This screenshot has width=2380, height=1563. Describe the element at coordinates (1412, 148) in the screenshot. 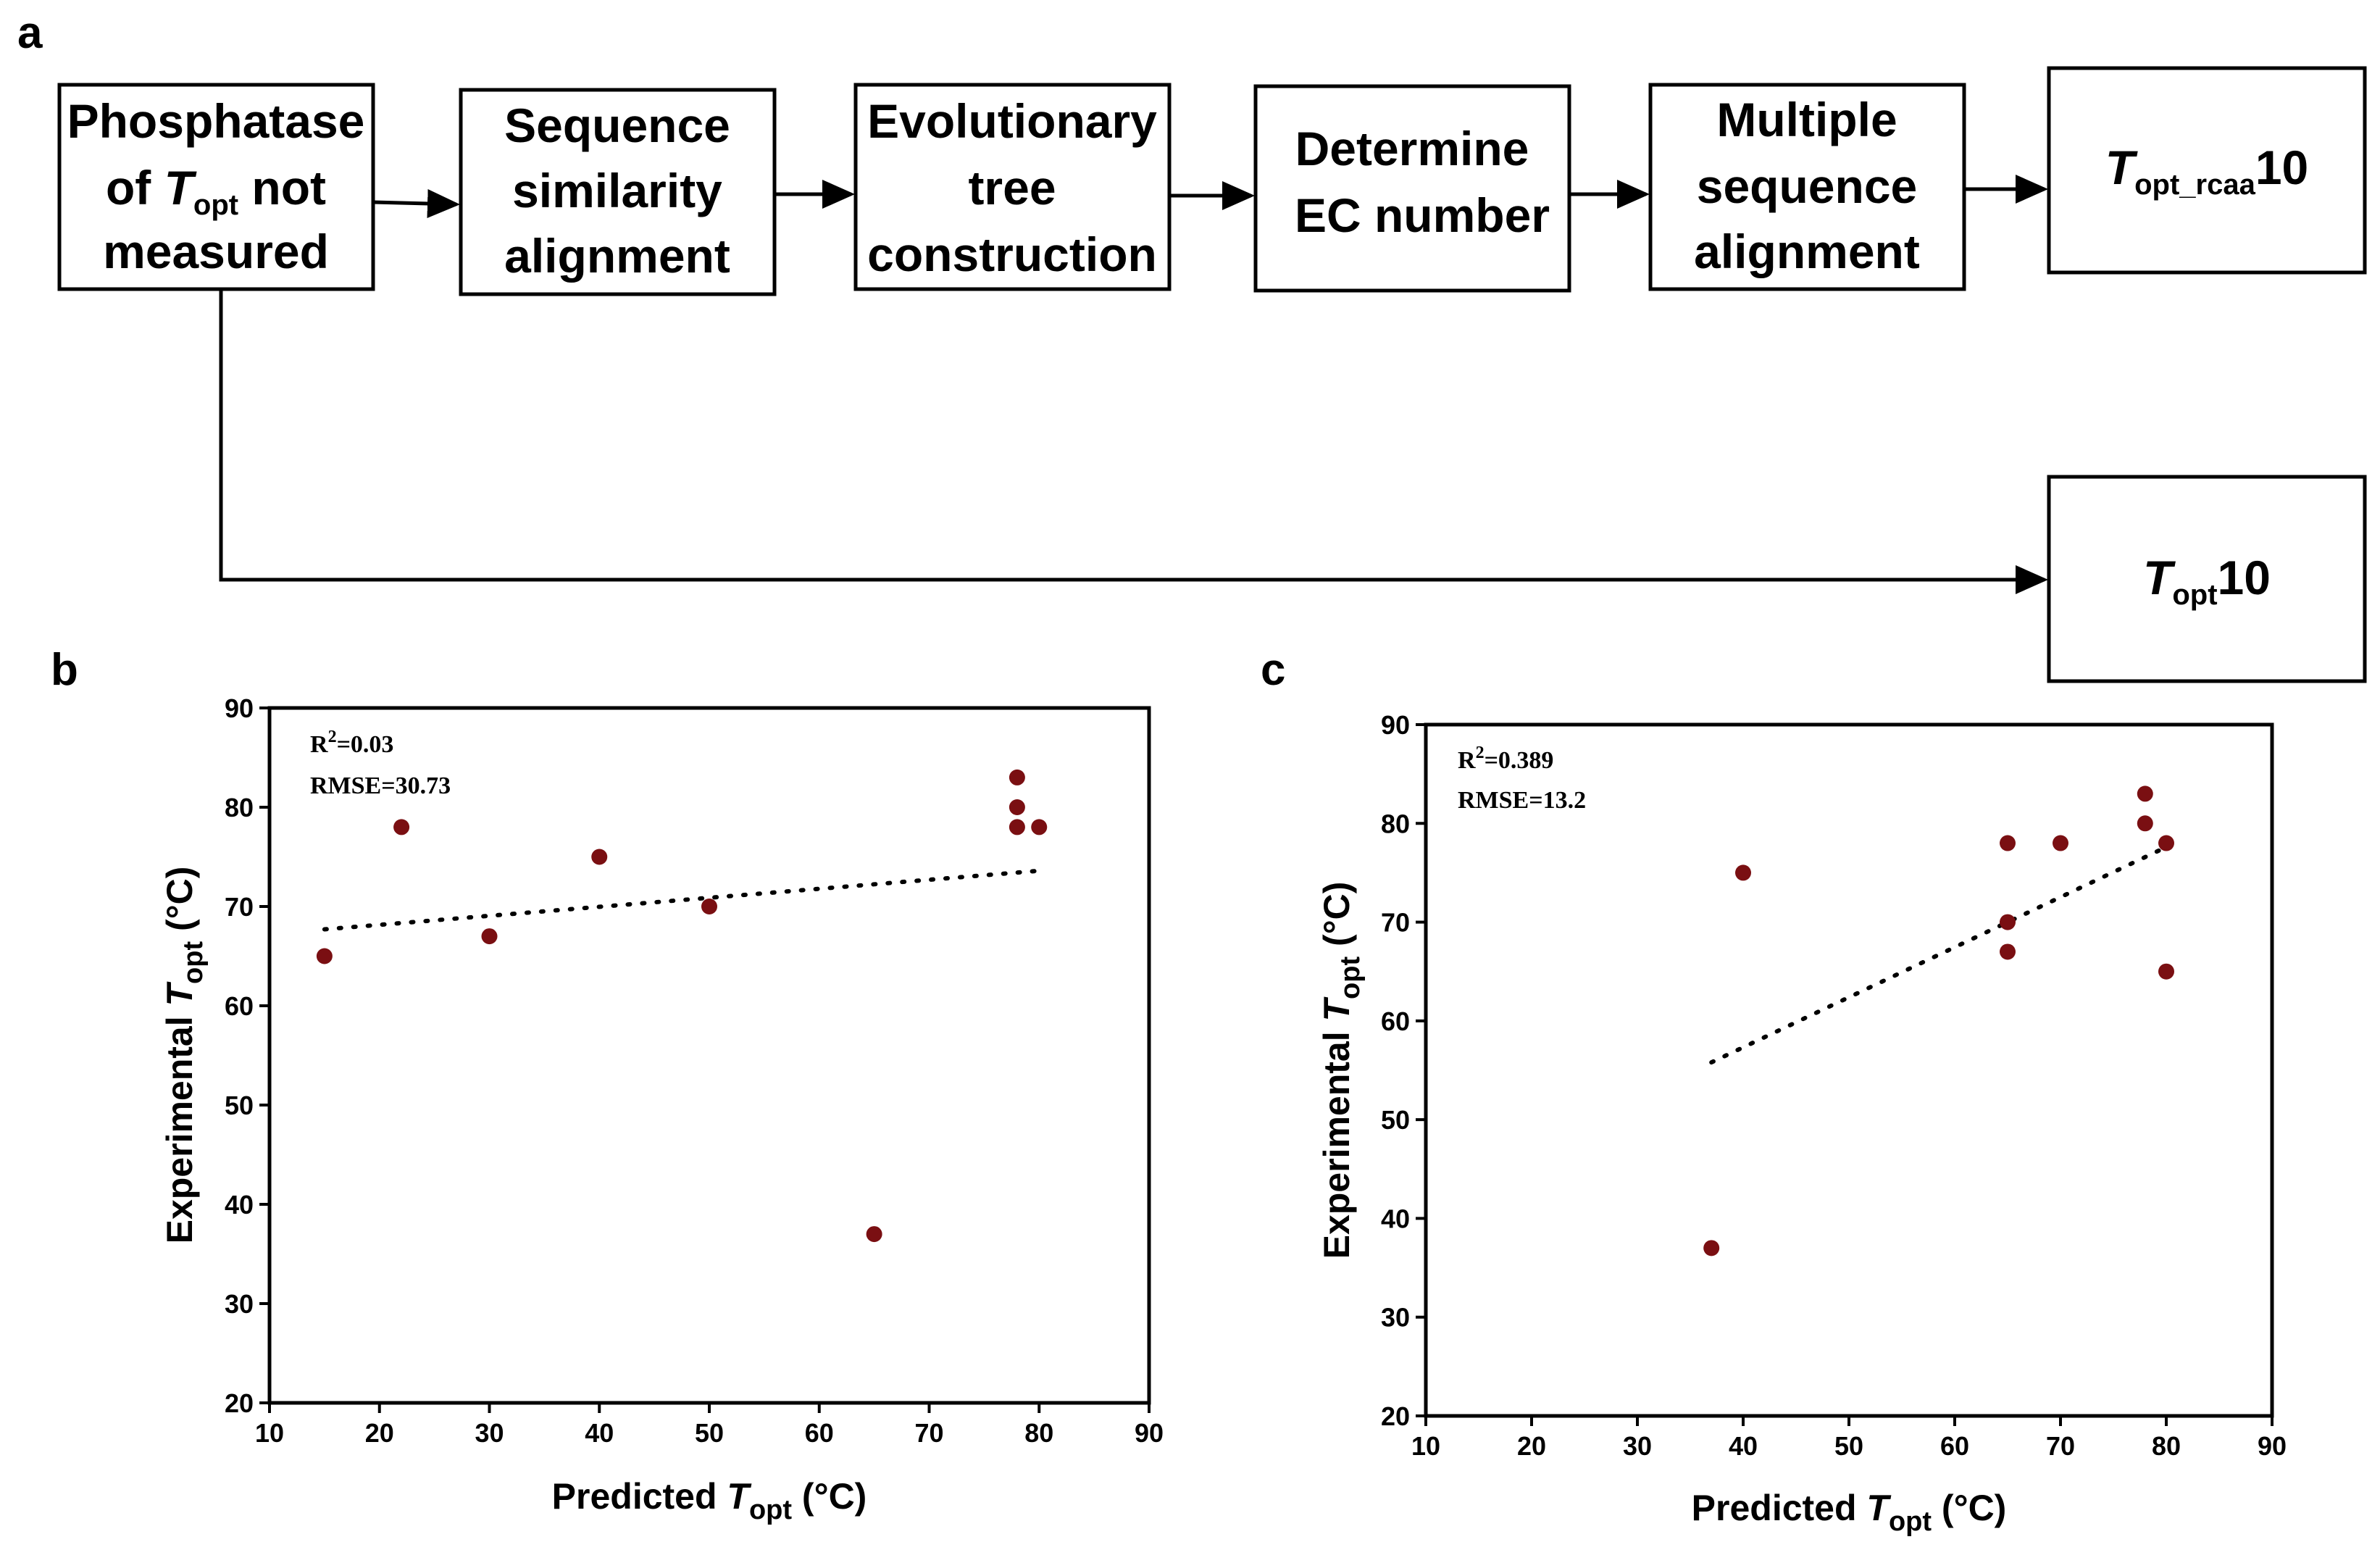

I see `box-line: Determine` at that location.